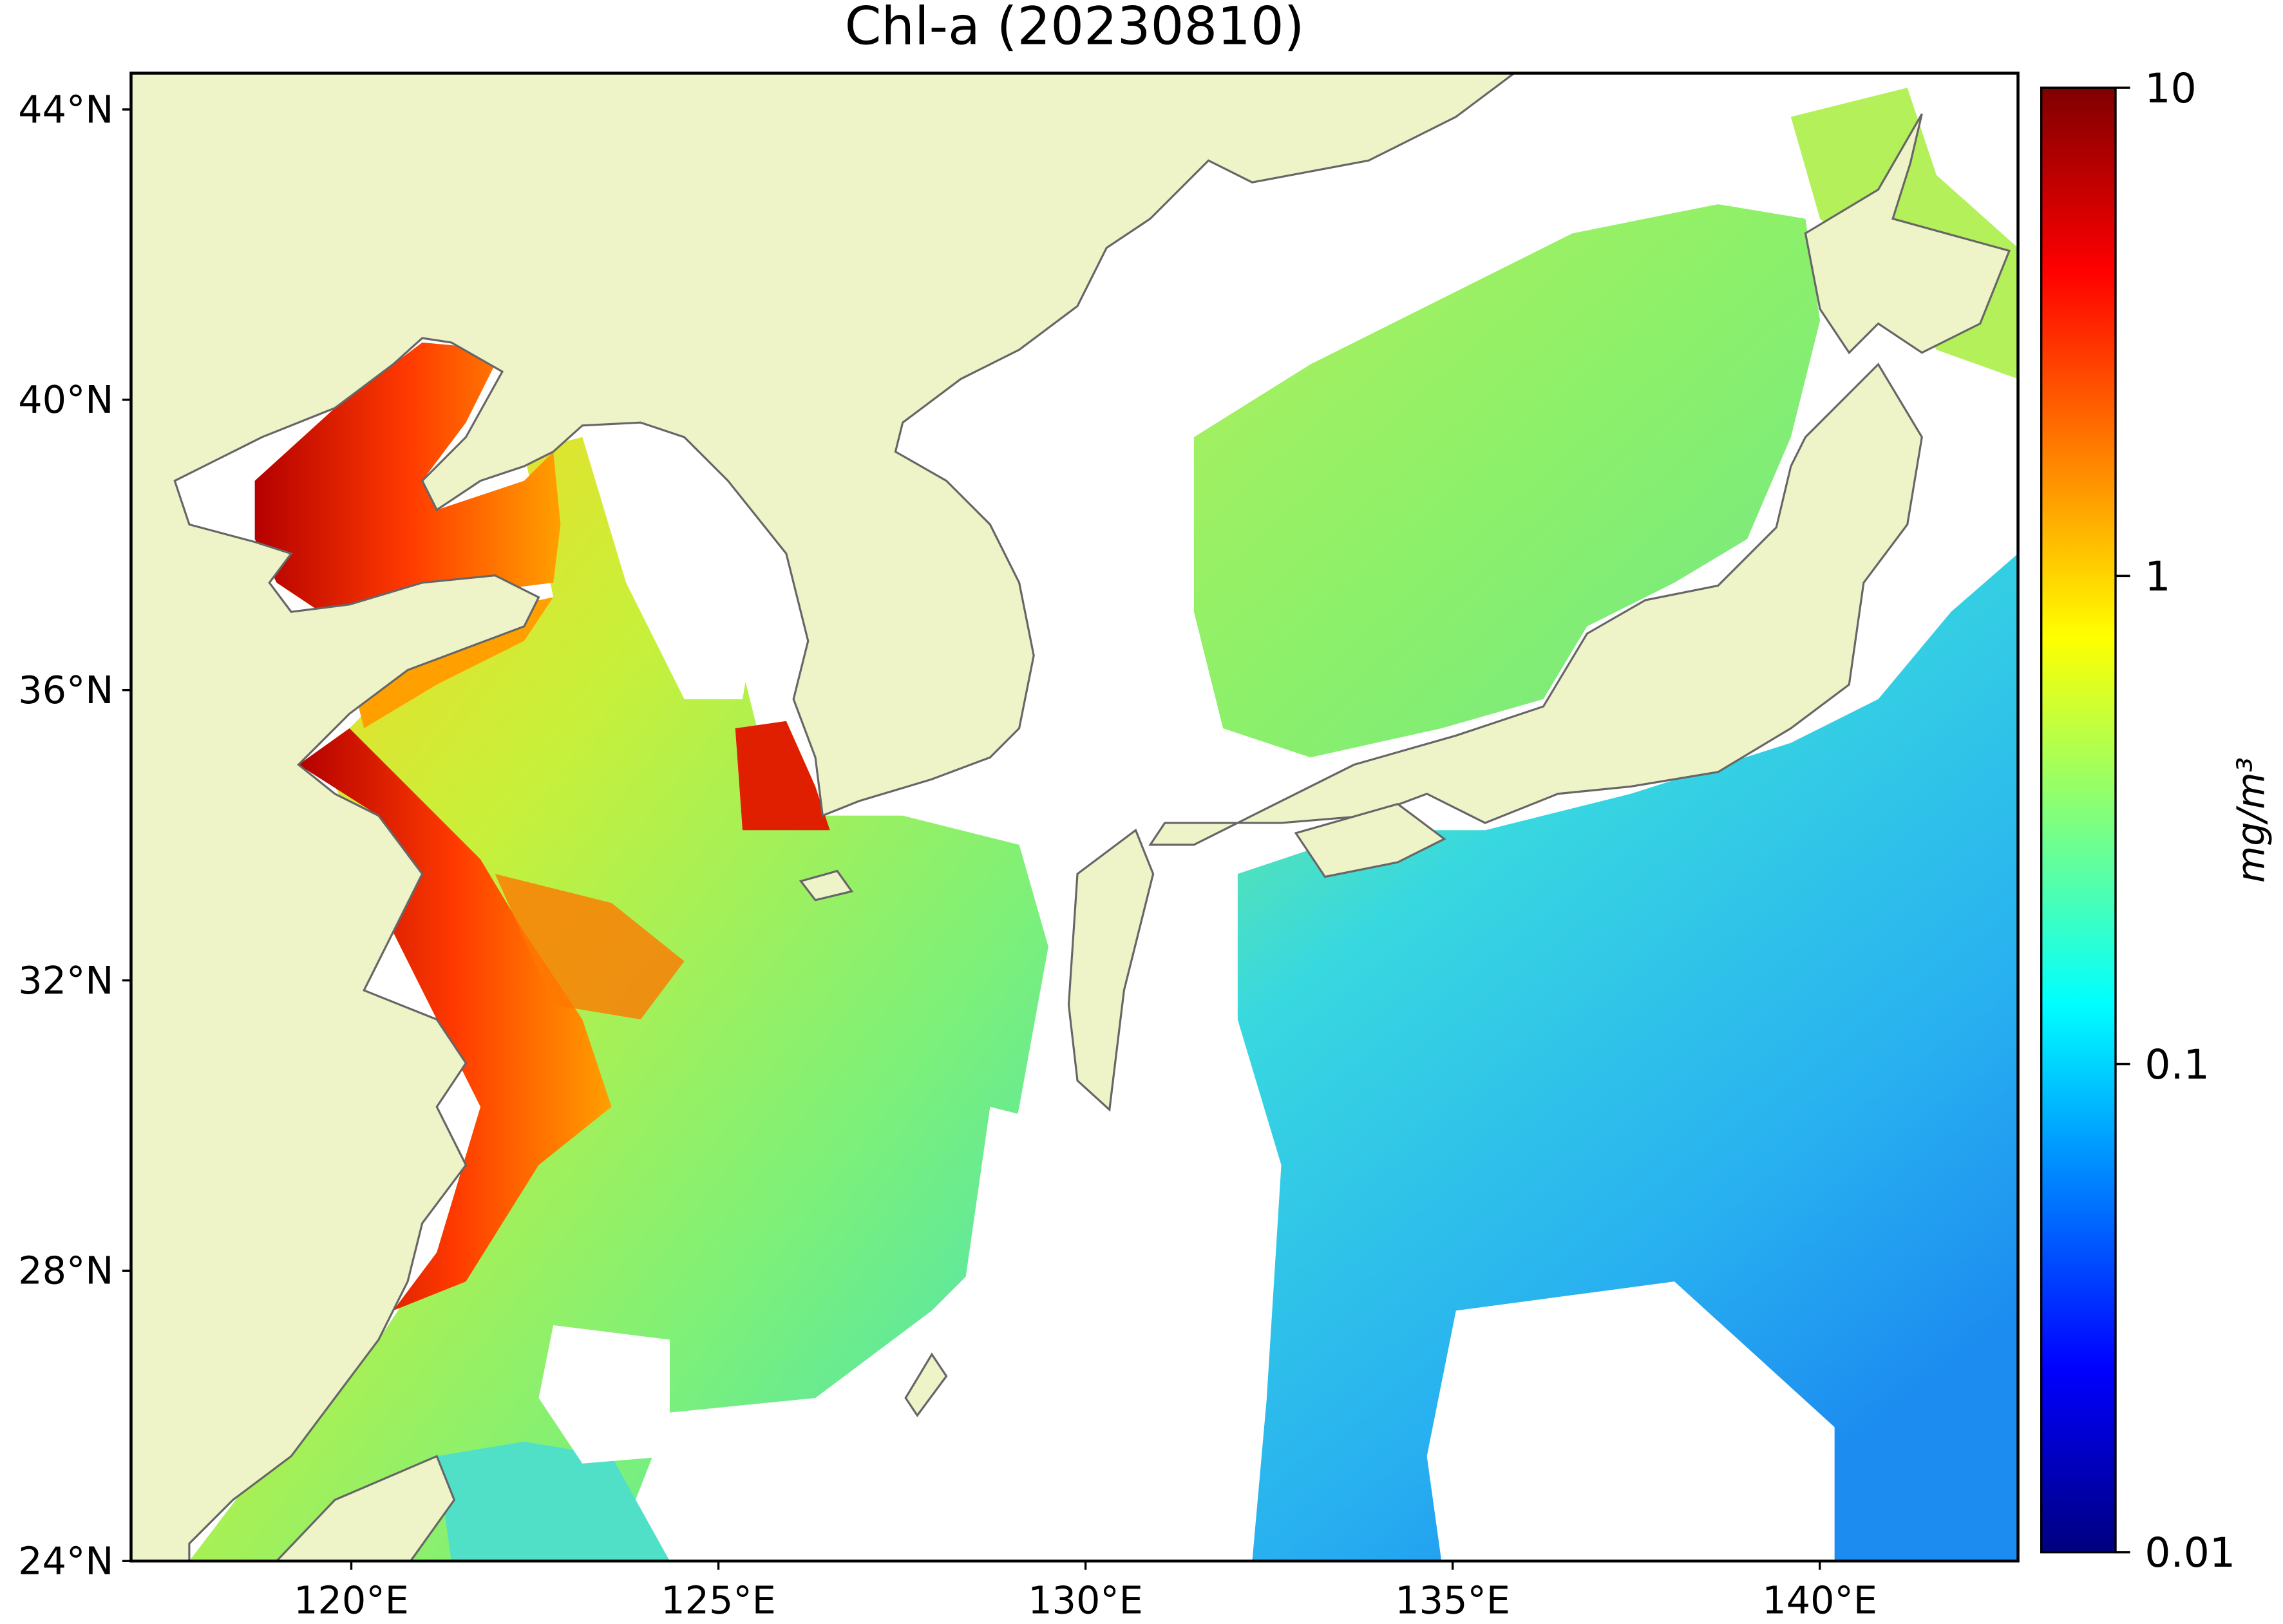 Image resolution: width=2283 pixels, height=1624 pixels. What do you see at coordinates (65, 1561) in the screenshot?
I see `y-tick-label: 24°N` at bounding box center [65, 1561].